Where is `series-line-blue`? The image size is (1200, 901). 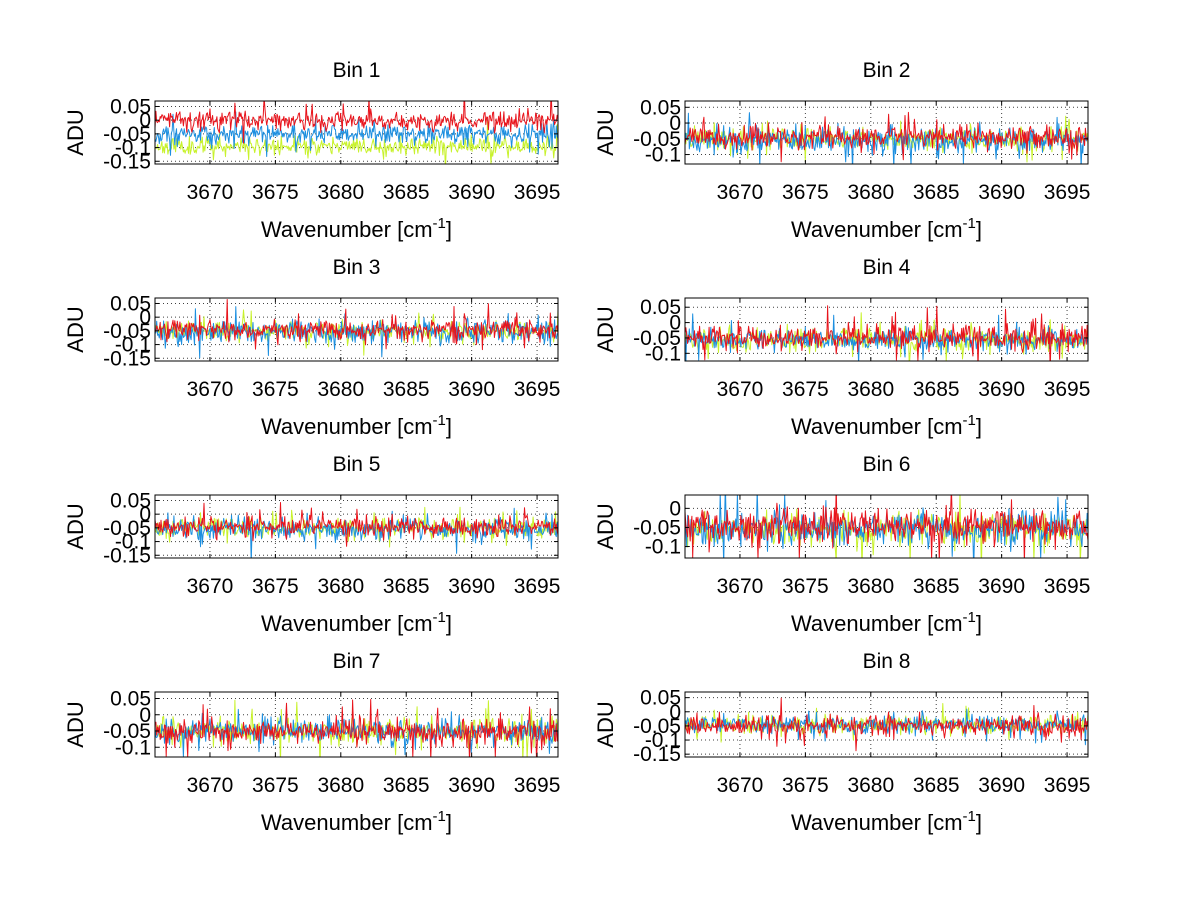 series-line-blue is located at coordinates (356, 134).